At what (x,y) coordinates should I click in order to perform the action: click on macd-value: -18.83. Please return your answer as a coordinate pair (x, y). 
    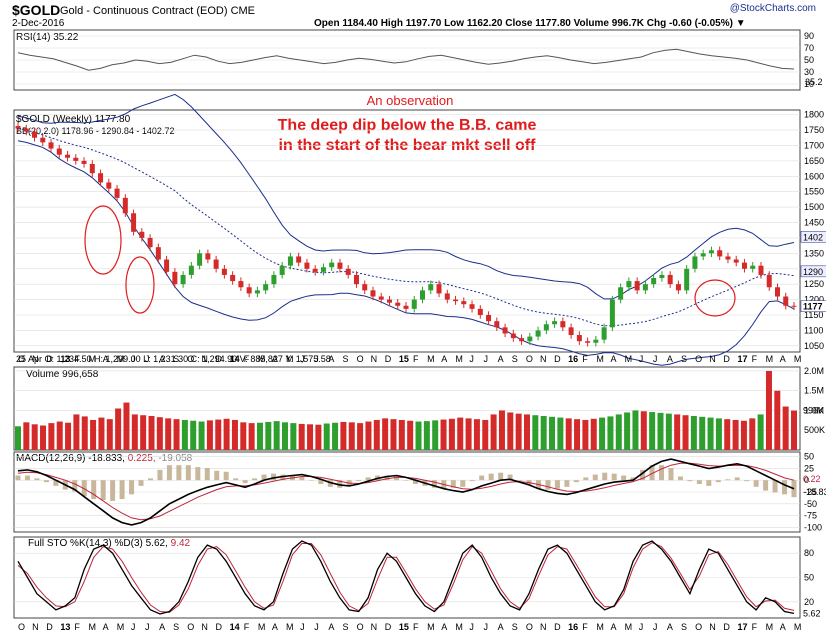
    Looking at the image, I should click on (814, 492).